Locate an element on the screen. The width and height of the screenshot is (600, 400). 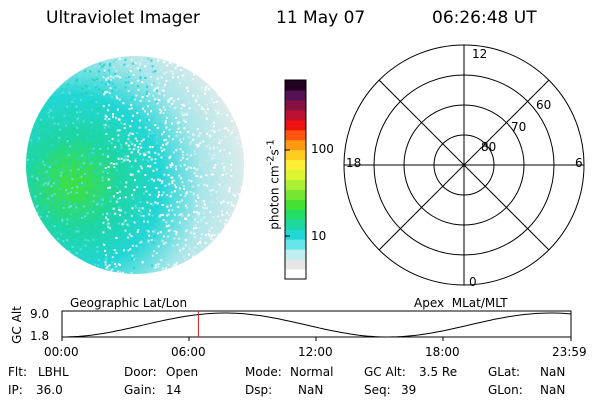
colorbar-frame is located at coordinates (295, 179).